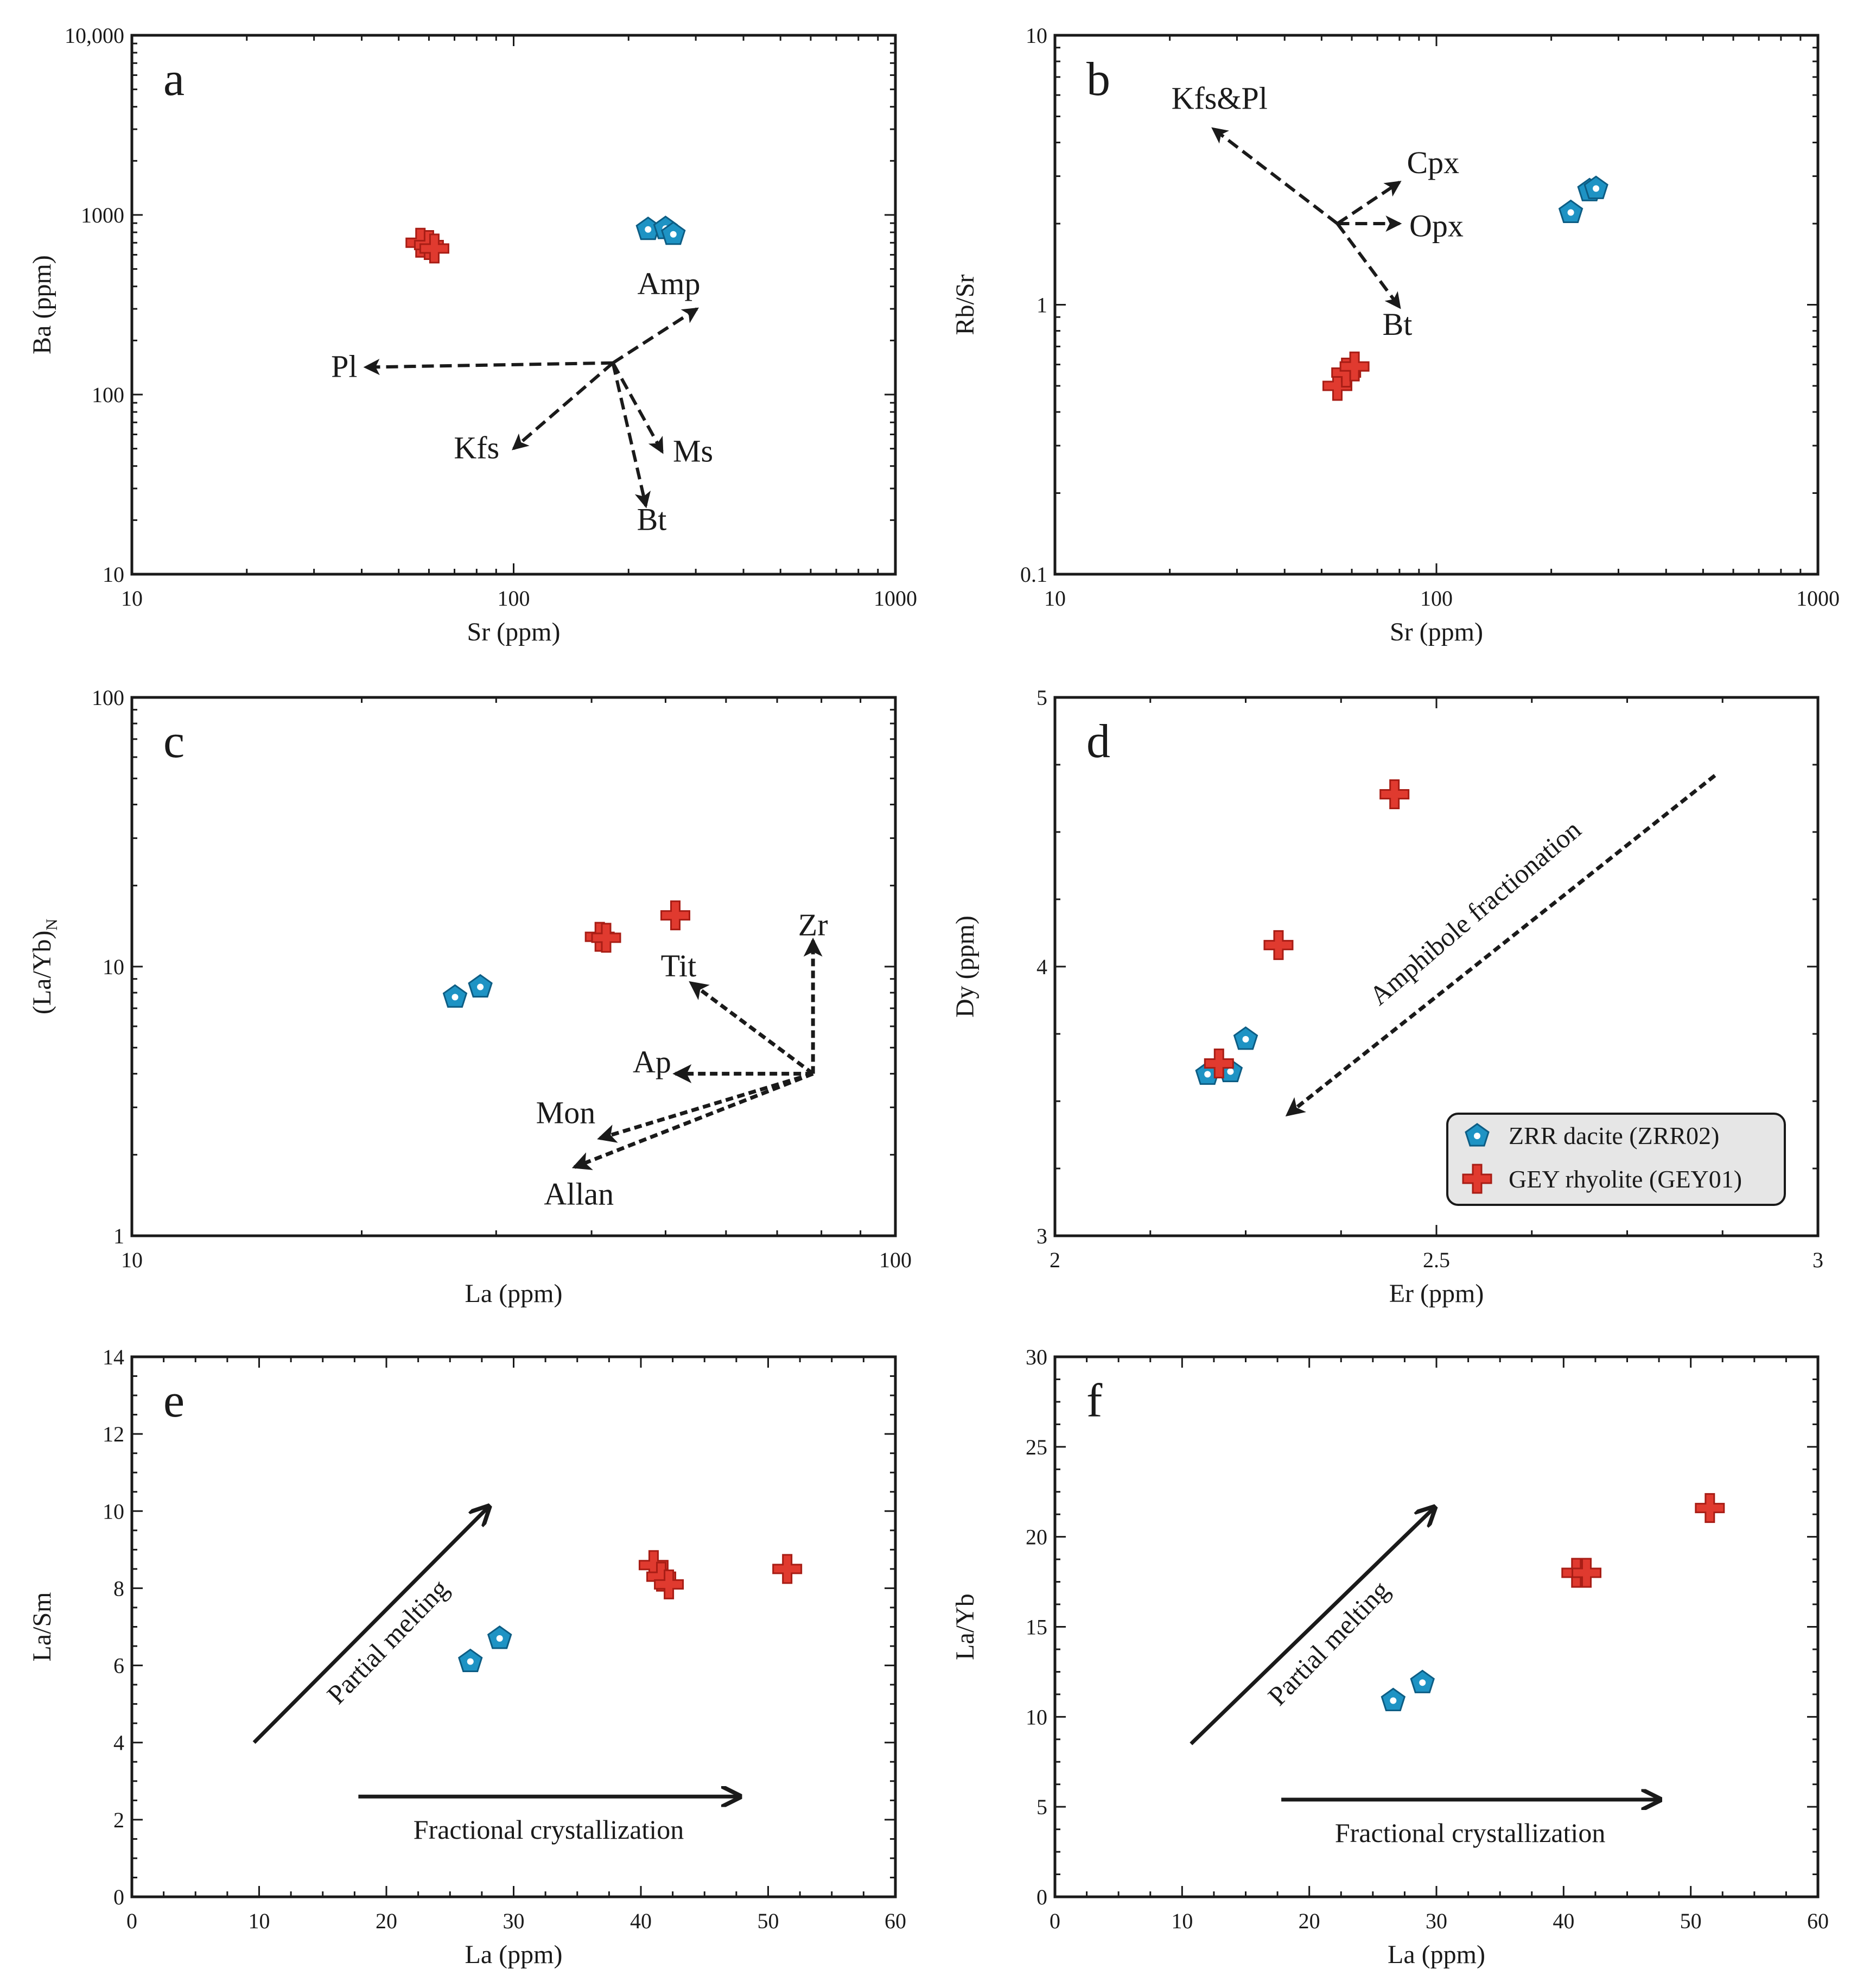  I want to click on x-tick-label: 30, so click(514, 1921).